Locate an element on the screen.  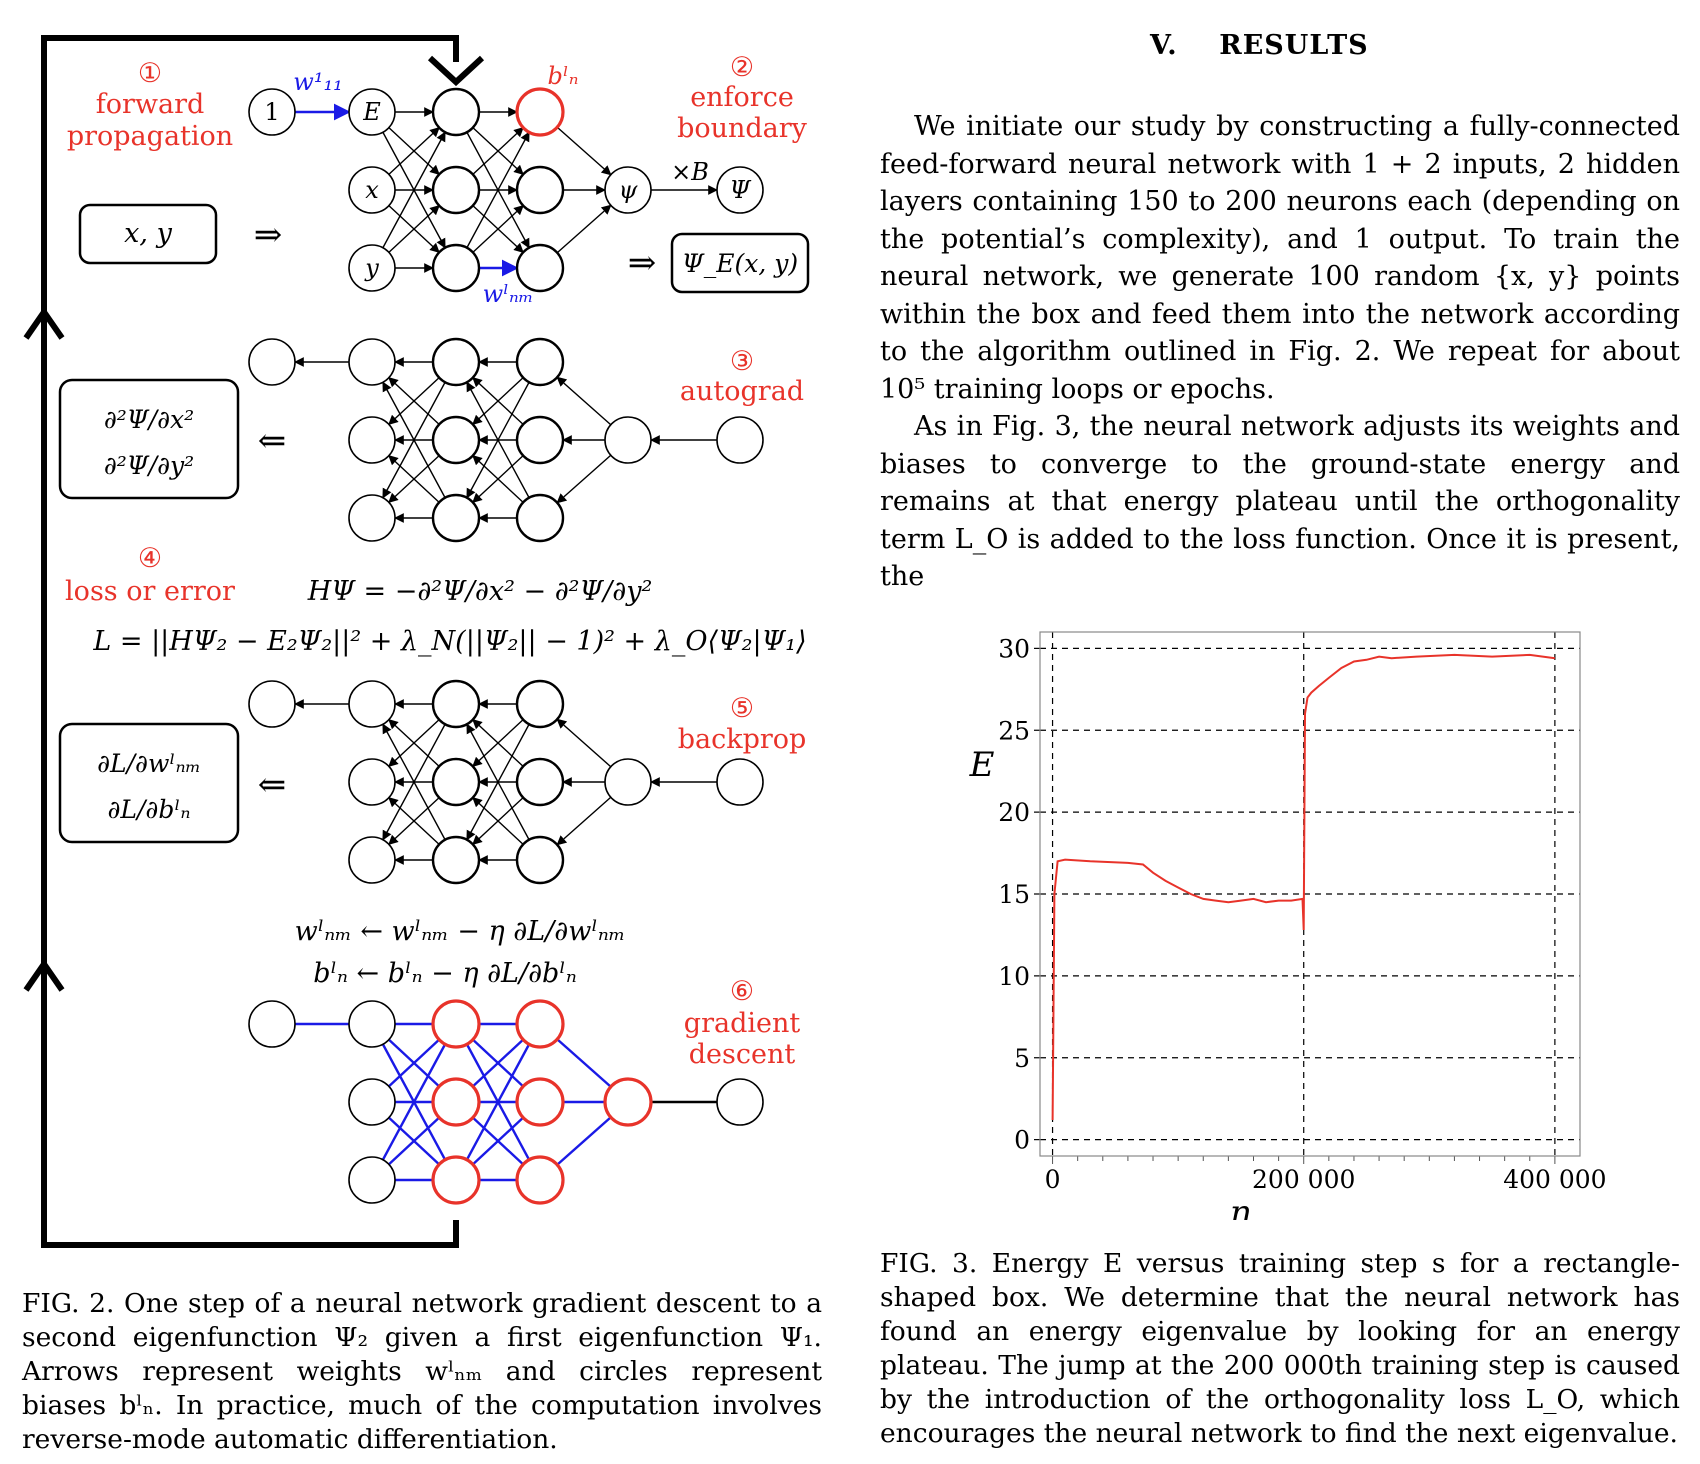
step-6-text-b: descent is located at coordinates (742, 1054).